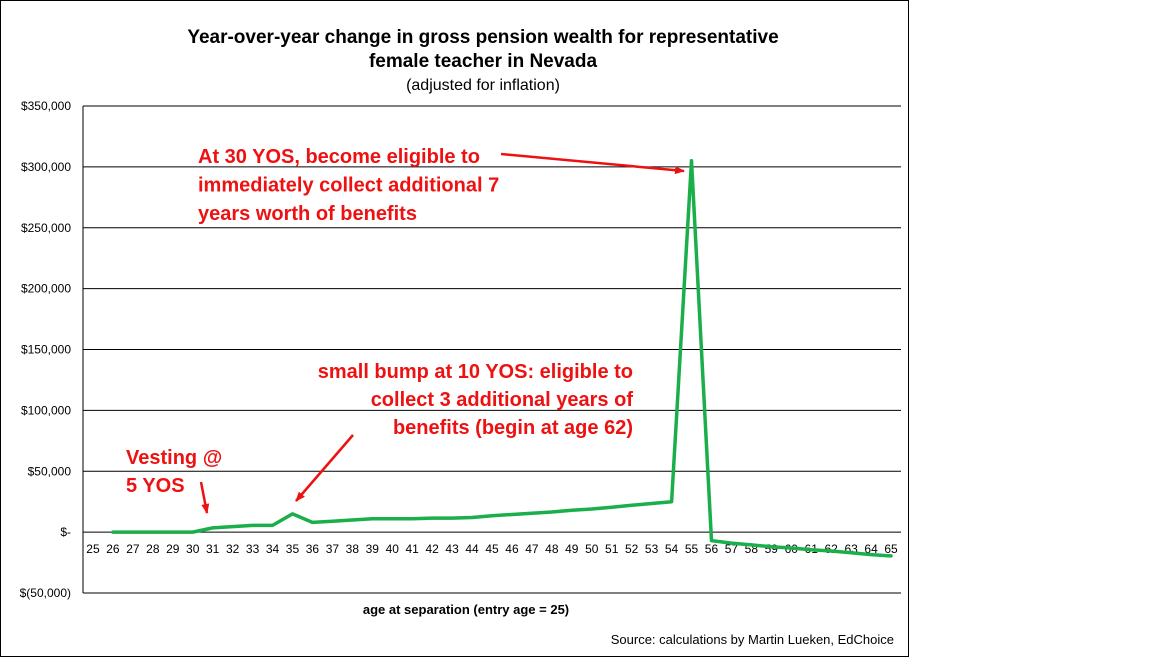 Image resolution: width=1152 pixels, height=659 pixels. I want to click on y-tick-label: $-, so click(65, 532).